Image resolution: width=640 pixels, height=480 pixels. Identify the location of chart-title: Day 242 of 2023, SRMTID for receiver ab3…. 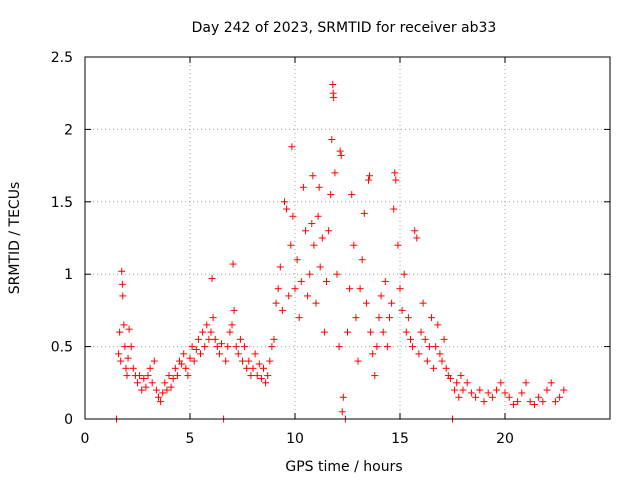
(344, 28).